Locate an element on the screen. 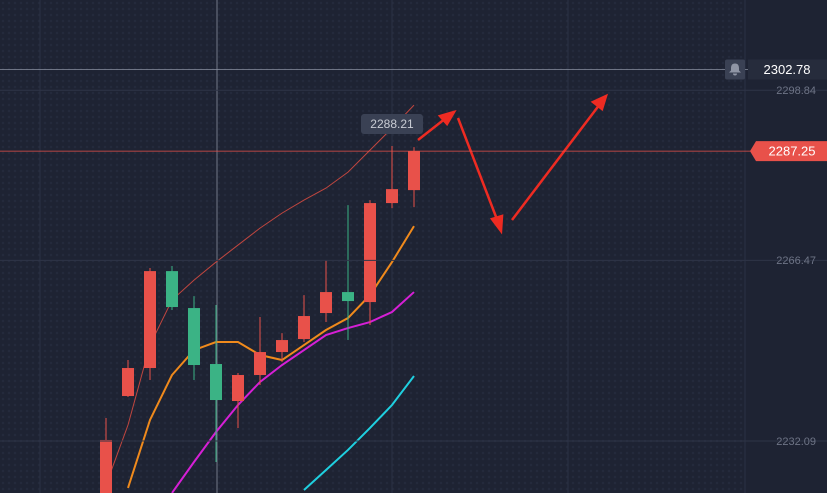 This screenshot has width=827, height=493. crosshair-price-label: 2302.78 is located at coordinates (787, 69).